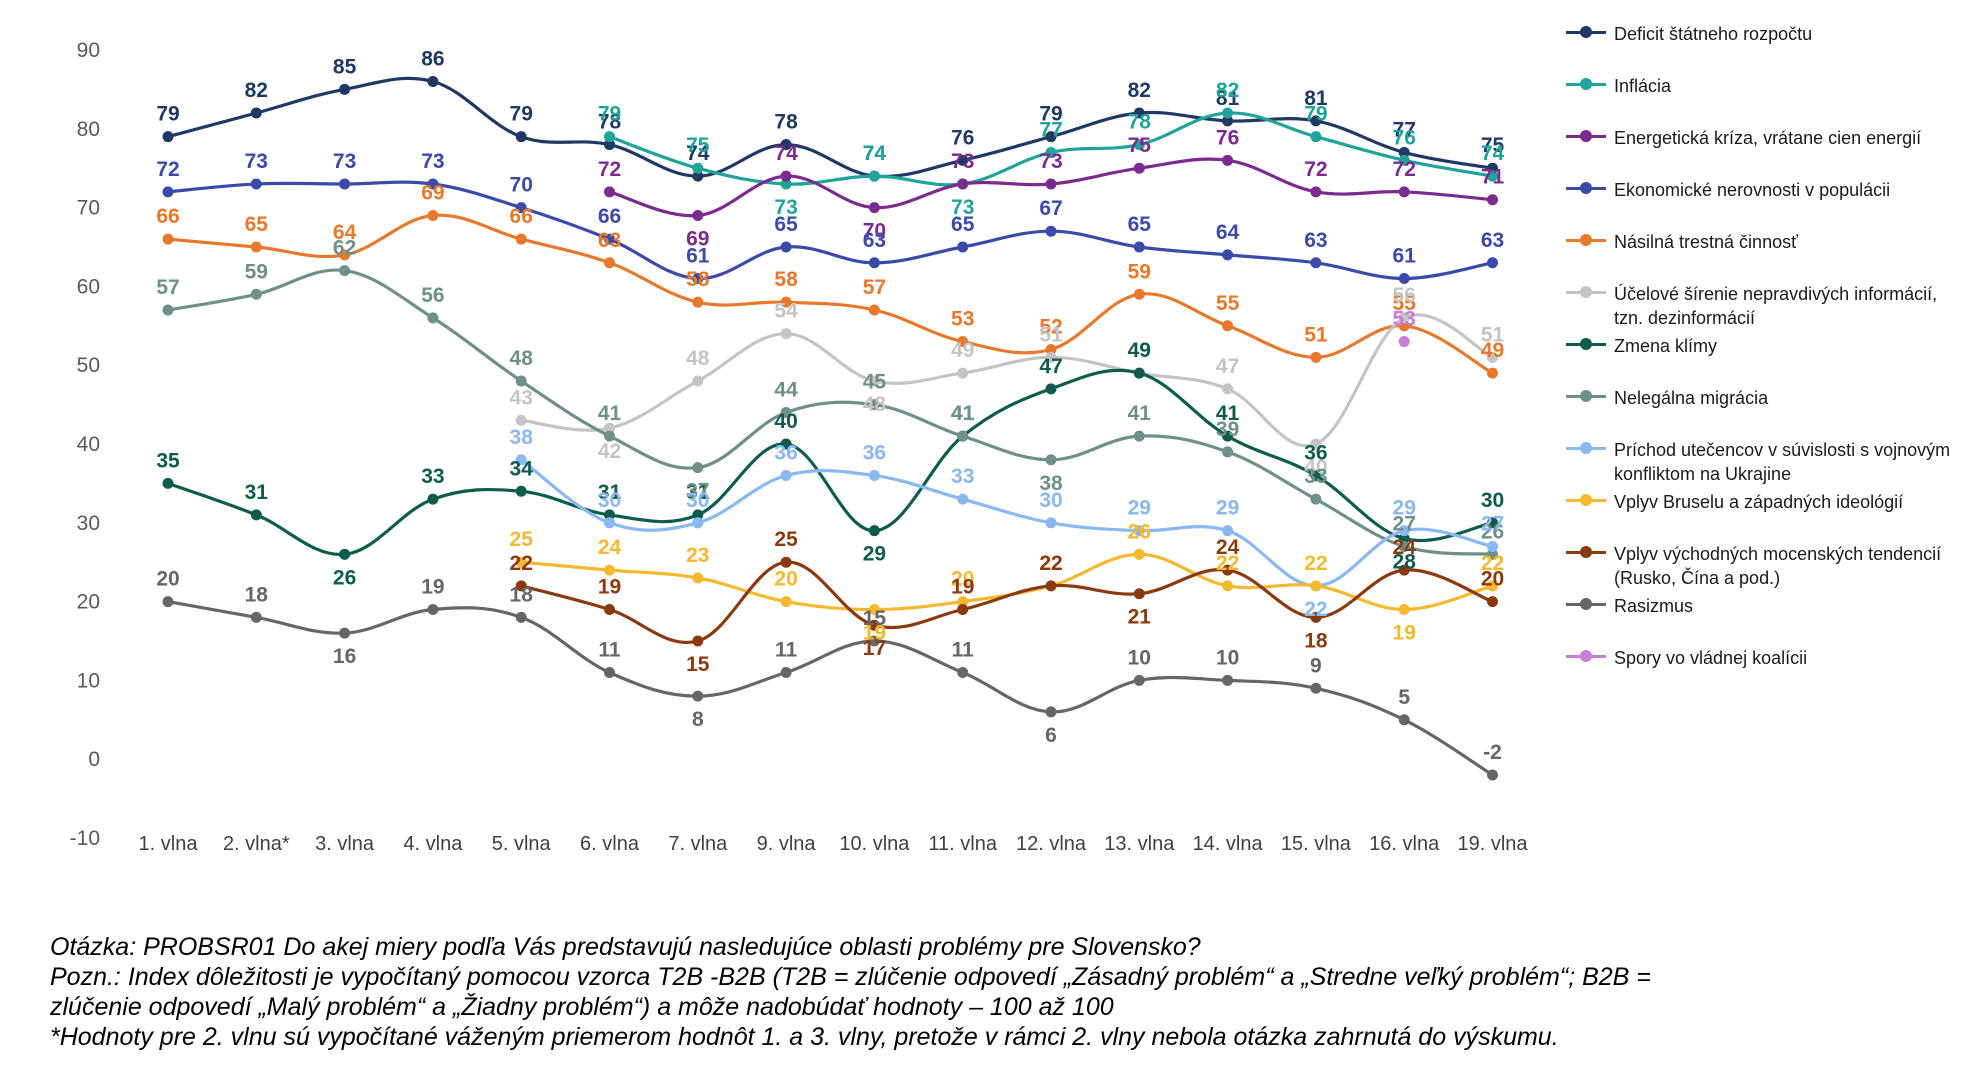 This screenshot has height=1076, width=1974. I want to click on data-label-ekonomicke-nerovnosti-v-populacii: 66, so click(609, 216).